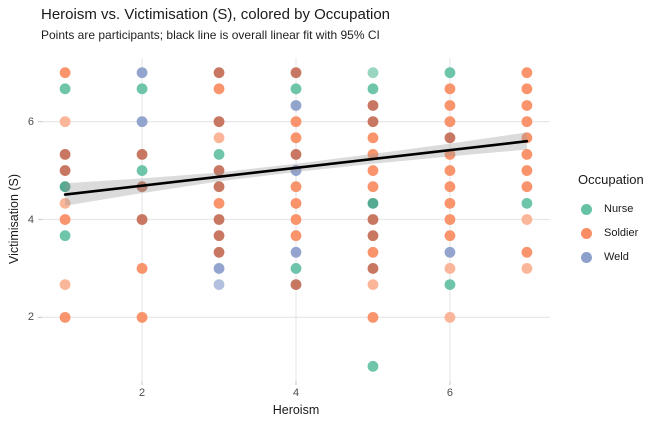  I want to click on y-tick-label: 4, so click(30, 219).